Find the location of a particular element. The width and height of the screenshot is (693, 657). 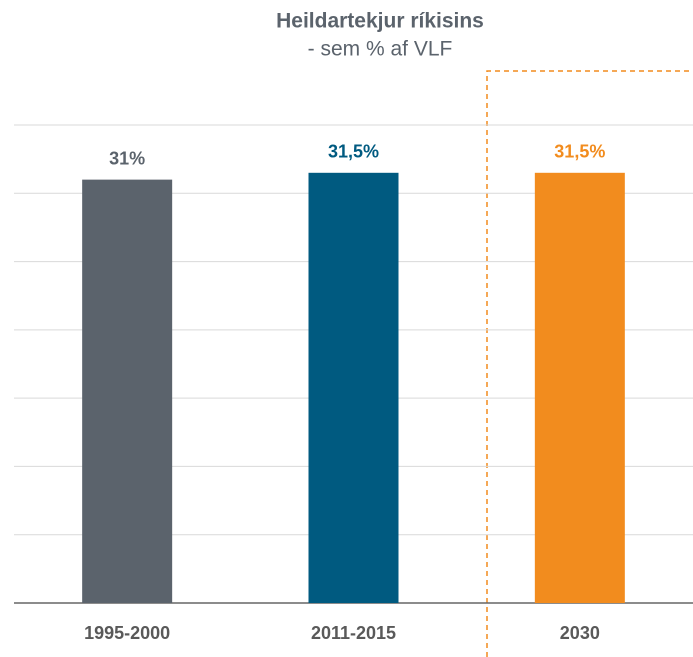

value-label: 31% is located at coordinates (127, 158).